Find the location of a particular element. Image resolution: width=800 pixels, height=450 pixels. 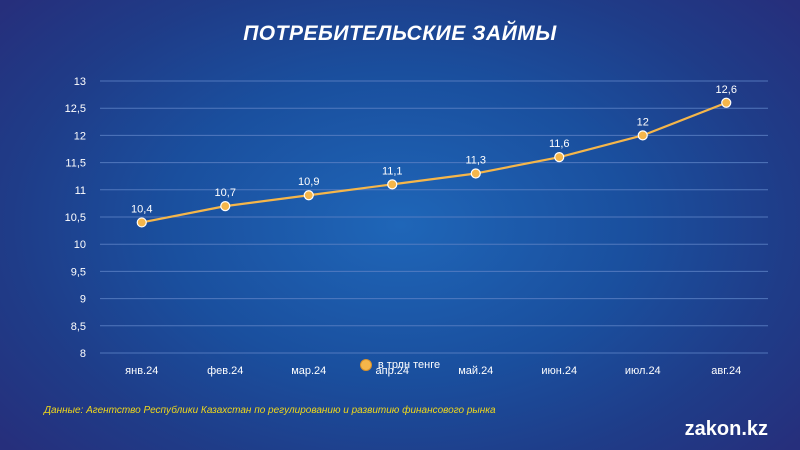

y-tick-label: 8 is located at coordinates (83, 354).